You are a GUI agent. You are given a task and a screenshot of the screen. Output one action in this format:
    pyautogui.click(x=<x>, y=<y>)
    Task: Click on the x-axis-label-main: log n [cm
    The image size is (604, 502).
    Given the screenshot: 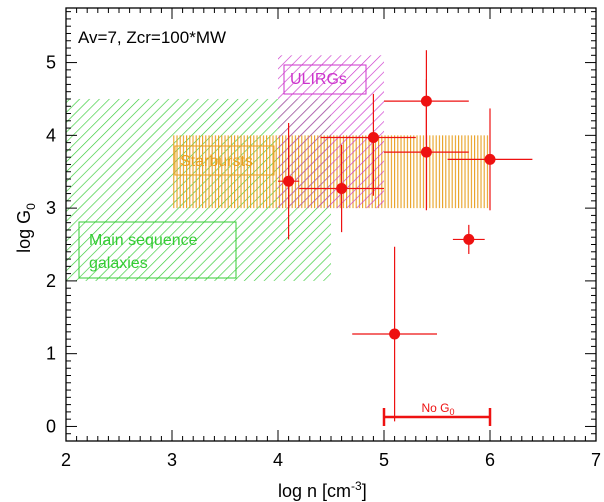 What is the action you would take?
    pyautogui.click(x=314, y=491)
    